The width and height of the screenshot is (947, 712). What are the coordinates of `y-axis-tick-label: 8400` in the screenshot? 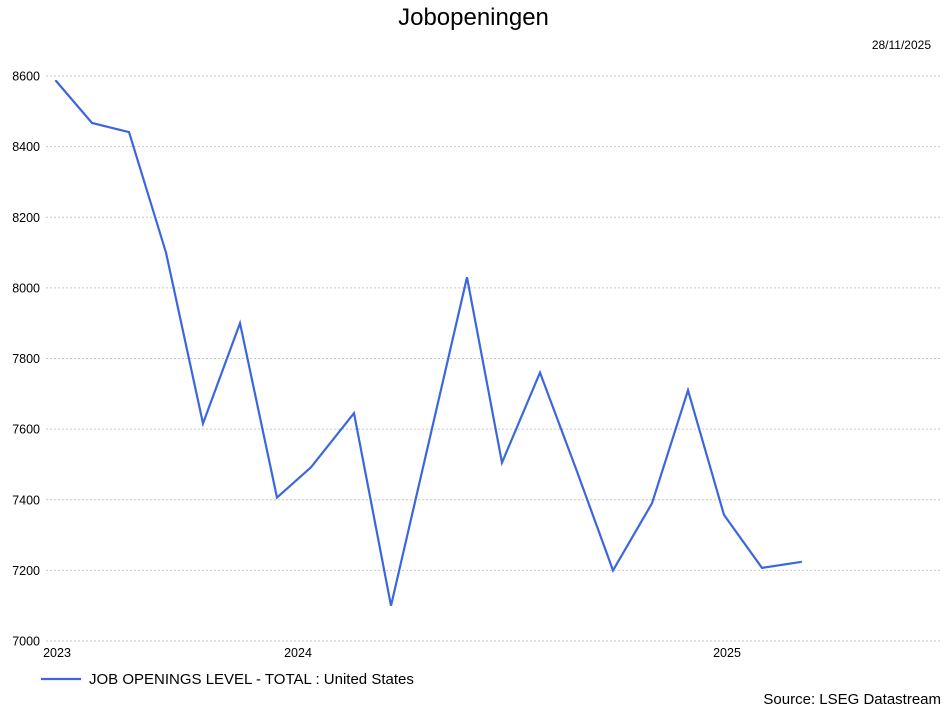 It's located at (26, 147).